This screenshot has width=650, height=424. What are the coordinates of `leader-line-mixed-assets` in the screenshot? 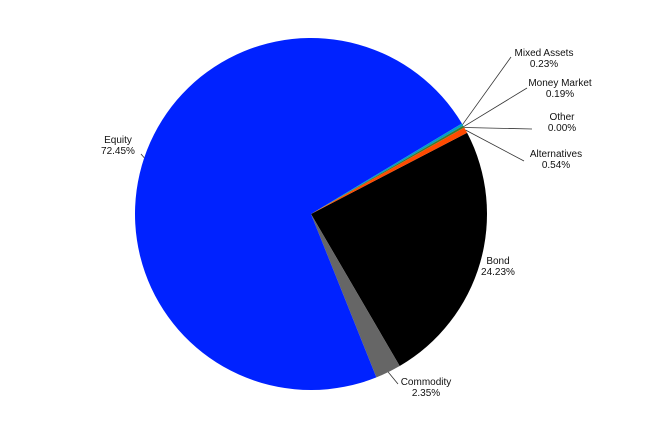 It's located at (487, 90).